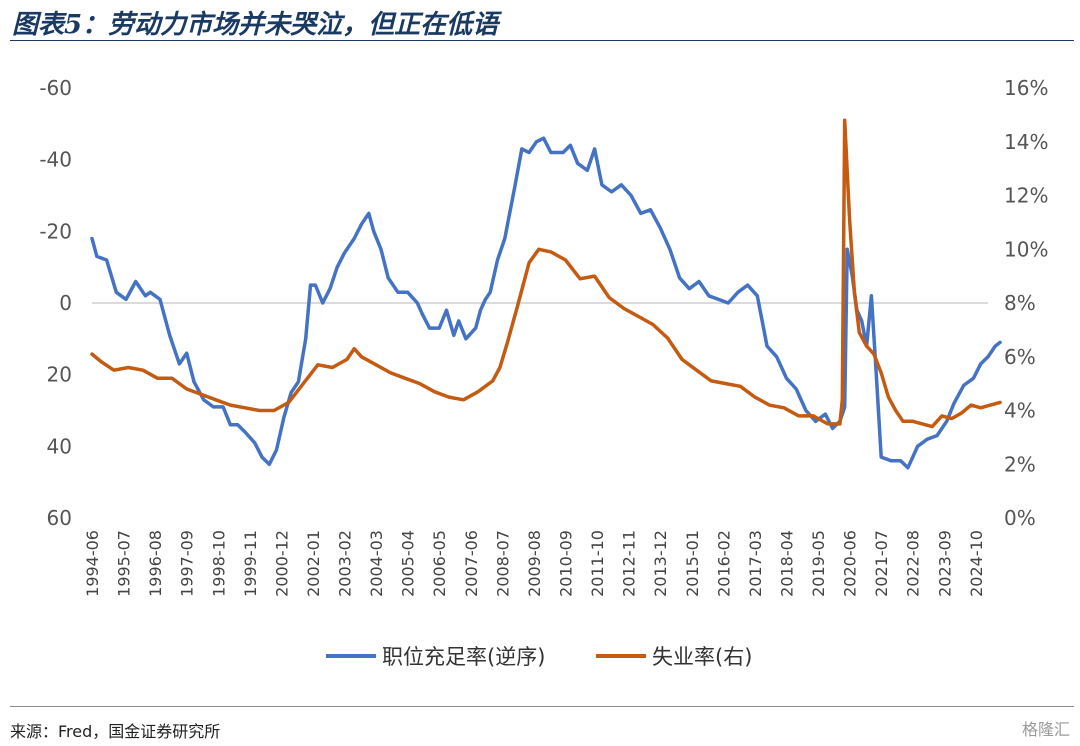 The image size is (1080, 746). I want to click on legend-label: 职位充足率(逆序), so click(463, 657).